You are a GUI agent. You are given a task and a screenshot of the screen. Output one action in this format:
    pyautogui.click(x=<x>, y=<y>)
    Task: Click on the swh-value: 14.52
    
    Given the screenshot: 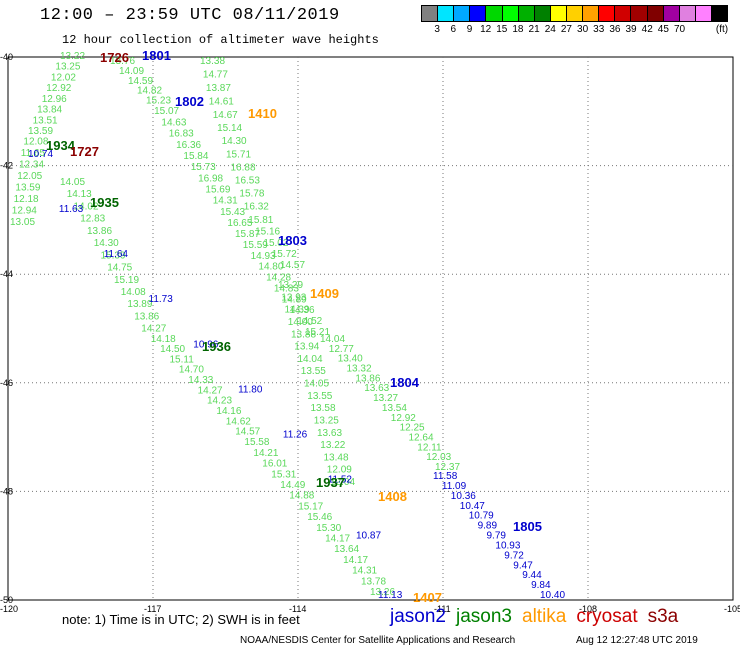 What is the action you would take?
    pyautogui.click(x=309, y=321)
    